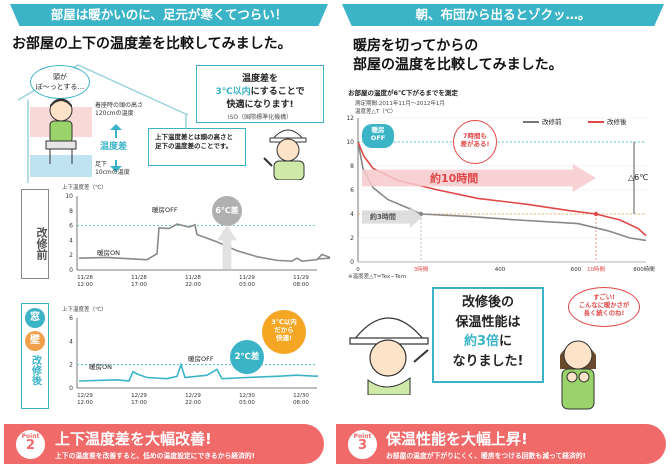 The height and width of the screenshot is (472, 670). What do you see at coordinates (71, 341) in the screenshot?
I see `chart2-ytick-label: 4` at bounding box center [71, 341].